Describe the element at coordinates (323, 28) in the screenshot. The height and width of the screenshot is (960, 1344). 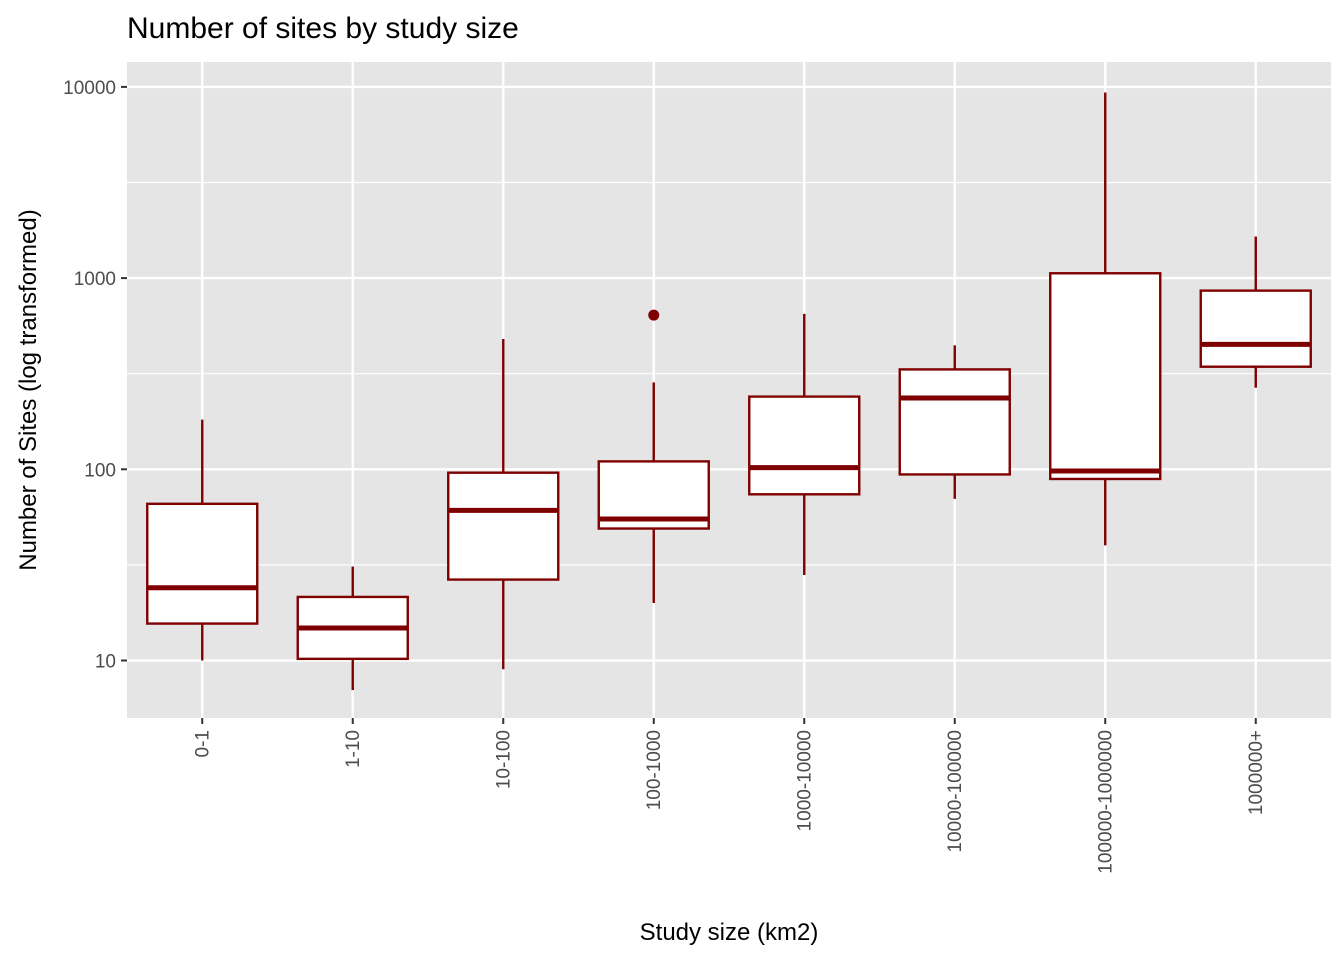
I see `chart-title: Number of sites by study size` at that location.